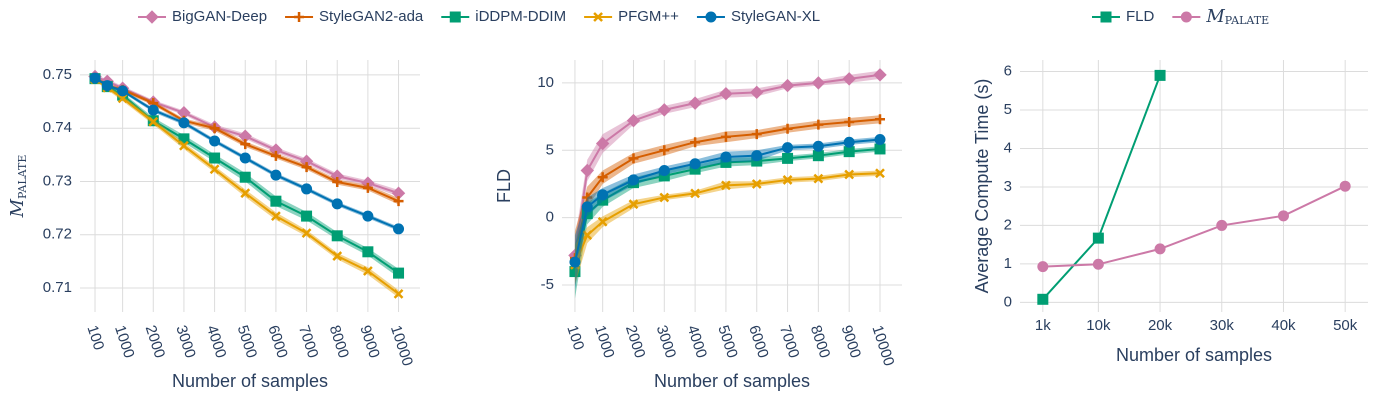  I want to click on legend-item: iDDPM-DDIM, so click(503, 16).